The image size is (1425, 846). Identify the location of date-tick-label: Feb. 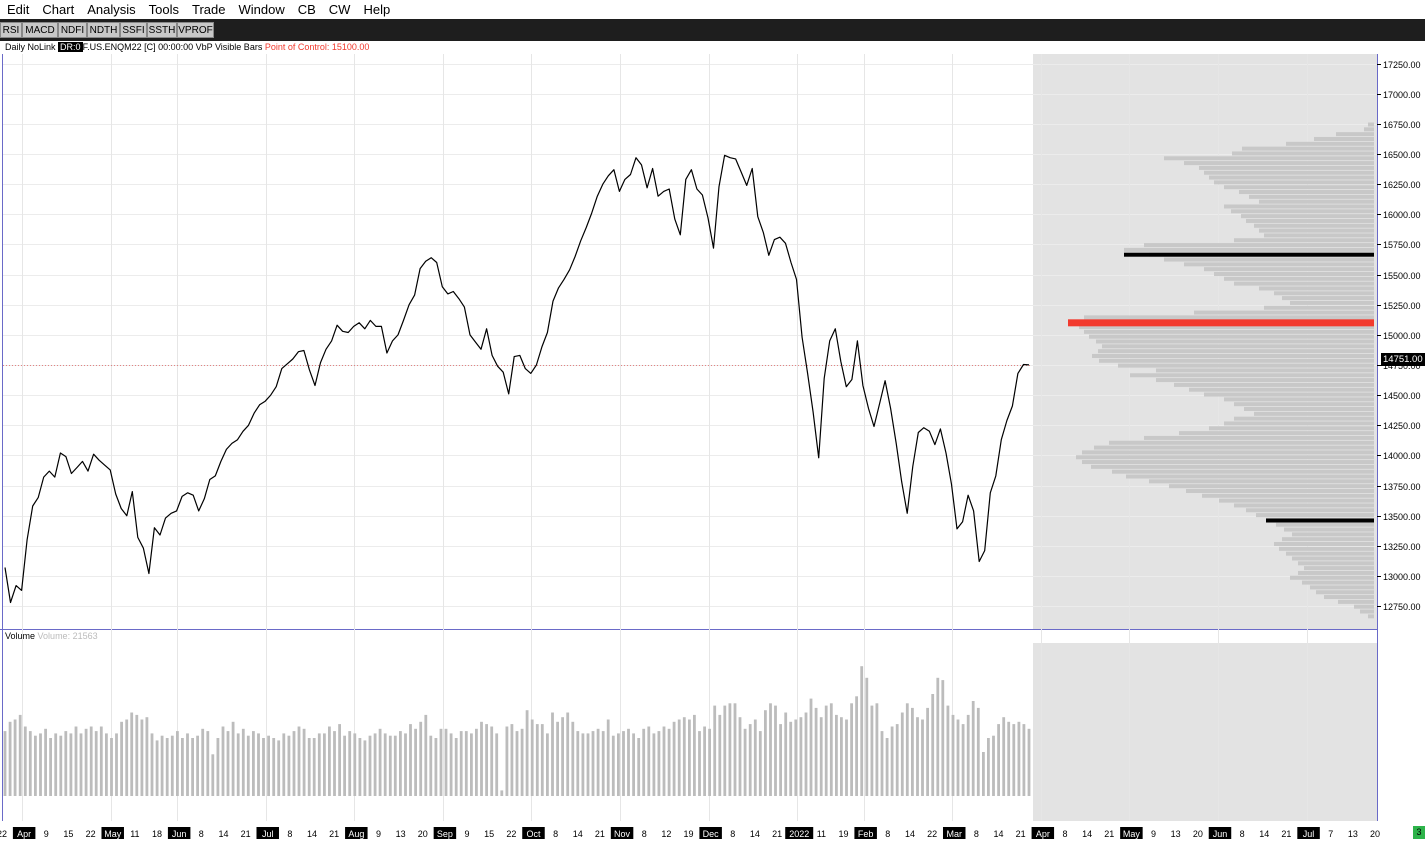
(866, 834).